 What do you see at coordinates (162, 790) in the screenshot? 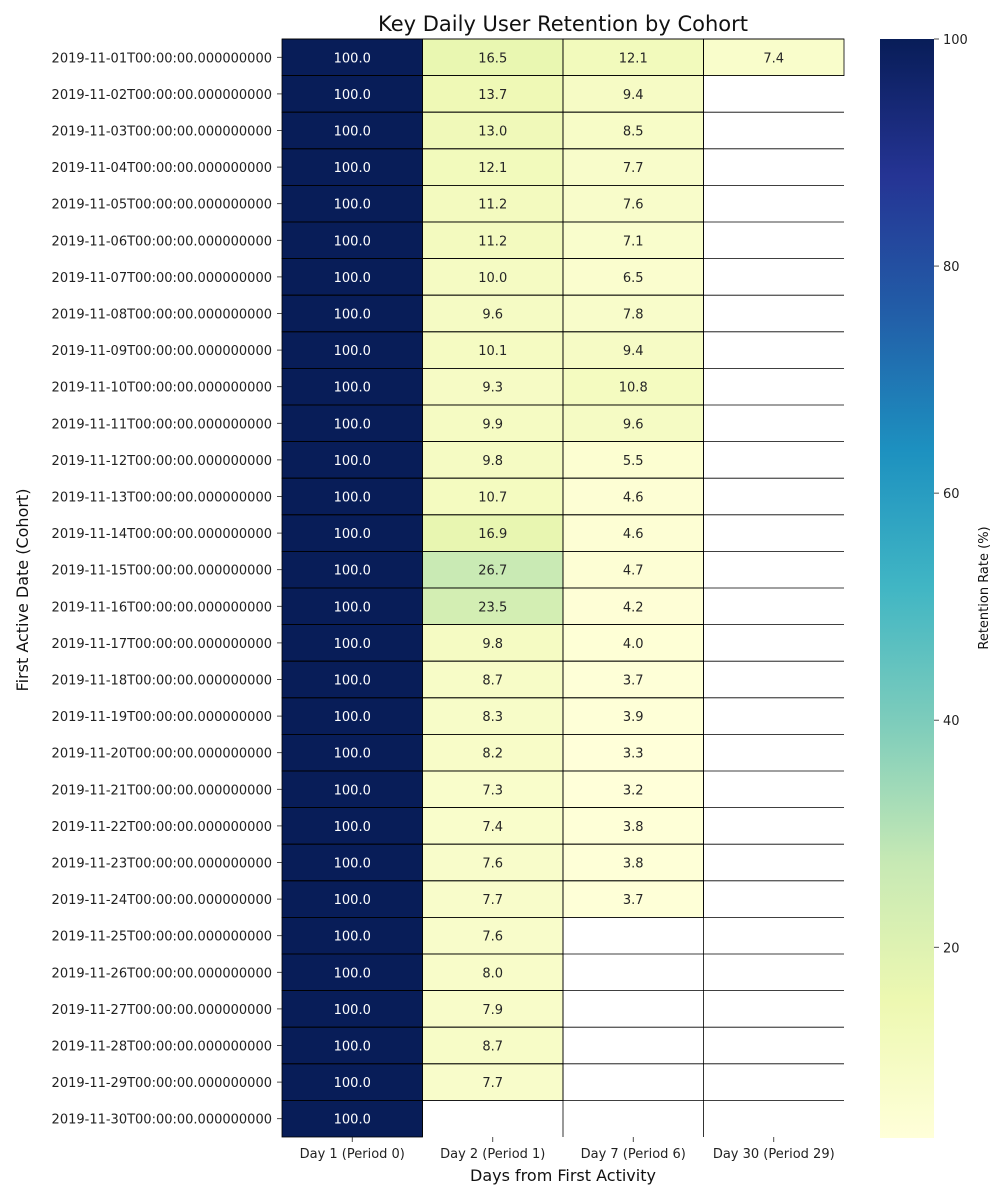
I see `y-tick-label: 2019-11-21T00:00:00.000000000` at bounding box center [162, 790].